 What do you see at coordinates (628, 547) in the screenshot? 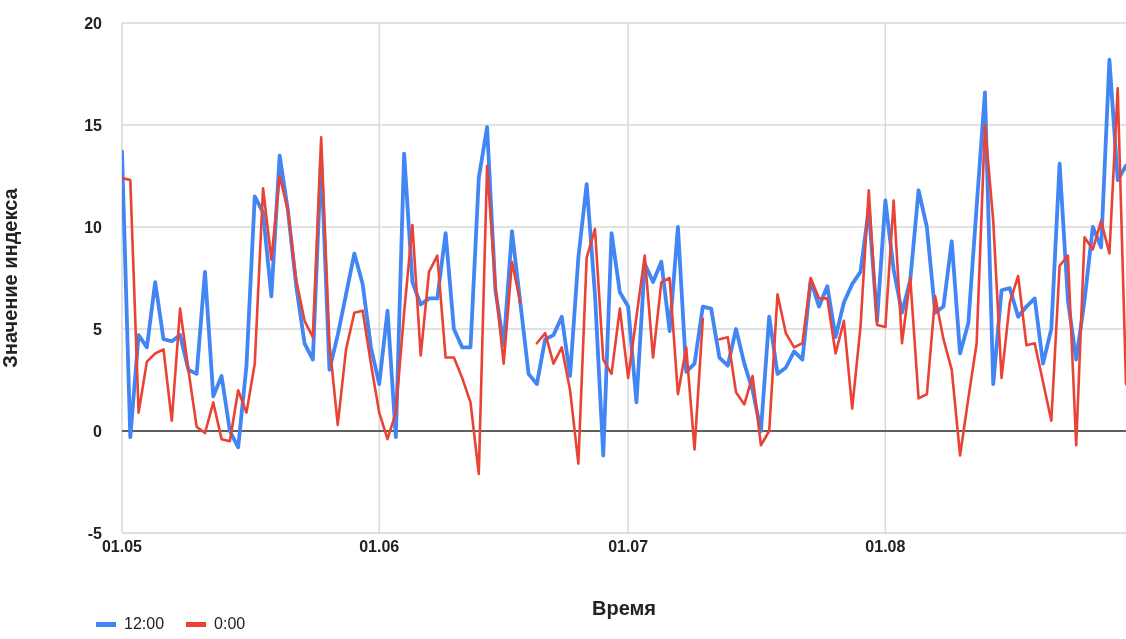
I see `x-tick-label: 01.07` at bounding box center [628, 547].